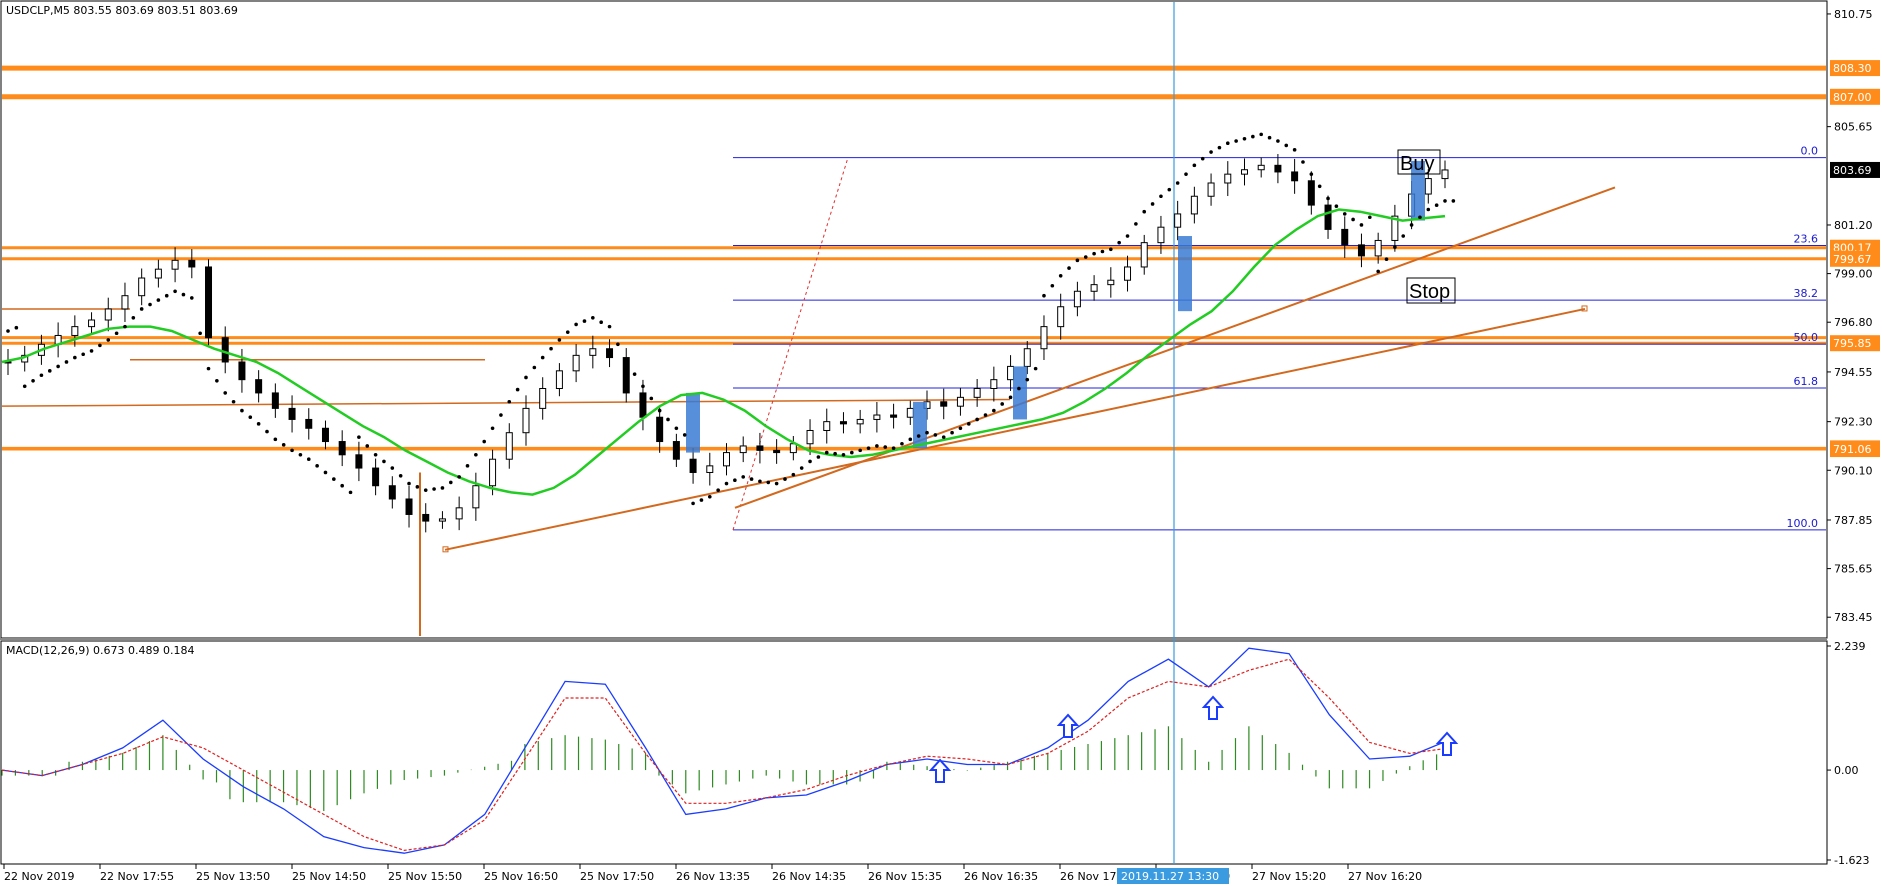 The image size is (1882, 886). I want to click on x-tick-label: 26 Nov 14:35, so click(809, 876).